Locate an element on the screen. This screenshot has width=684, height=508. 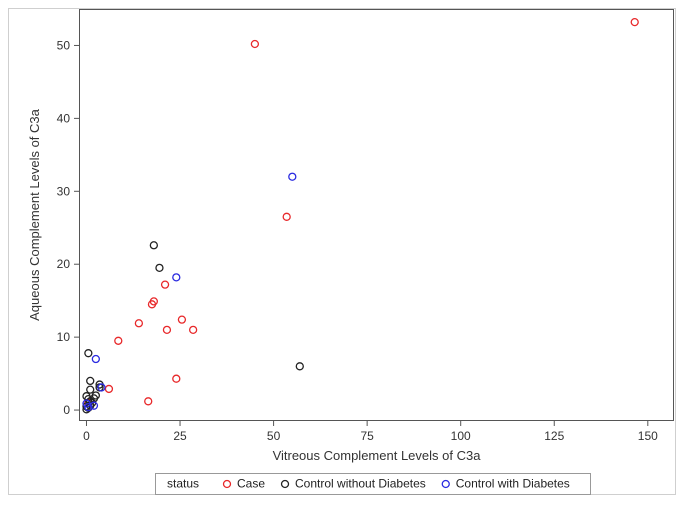
y-tick-label: 0 is located at coordinates (66, 410).